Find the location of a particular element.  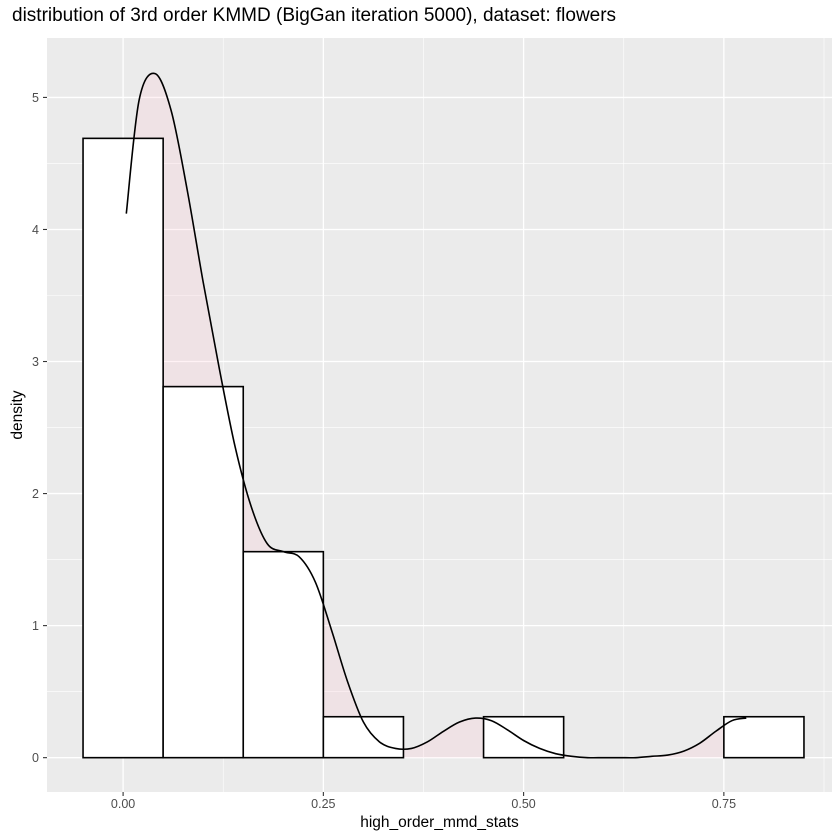

x-tick-label: 0.50 is located at coordinates (523, 804).